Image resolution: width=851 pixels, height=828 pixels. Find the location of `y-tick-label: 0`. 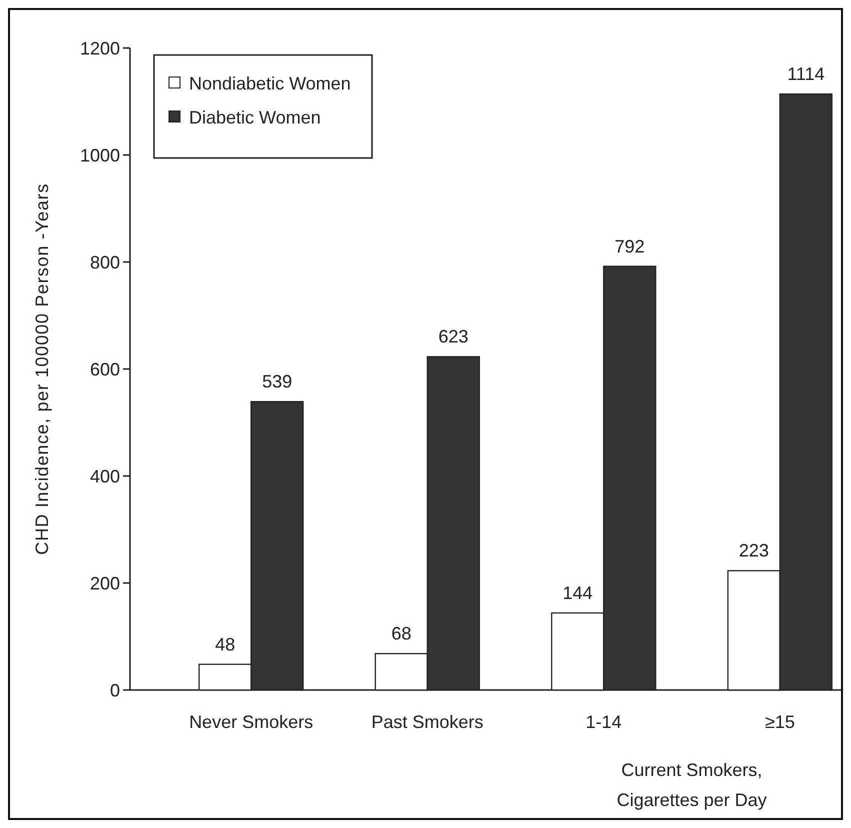

y-tick-label: 0 is located at coordinates (115, 690).